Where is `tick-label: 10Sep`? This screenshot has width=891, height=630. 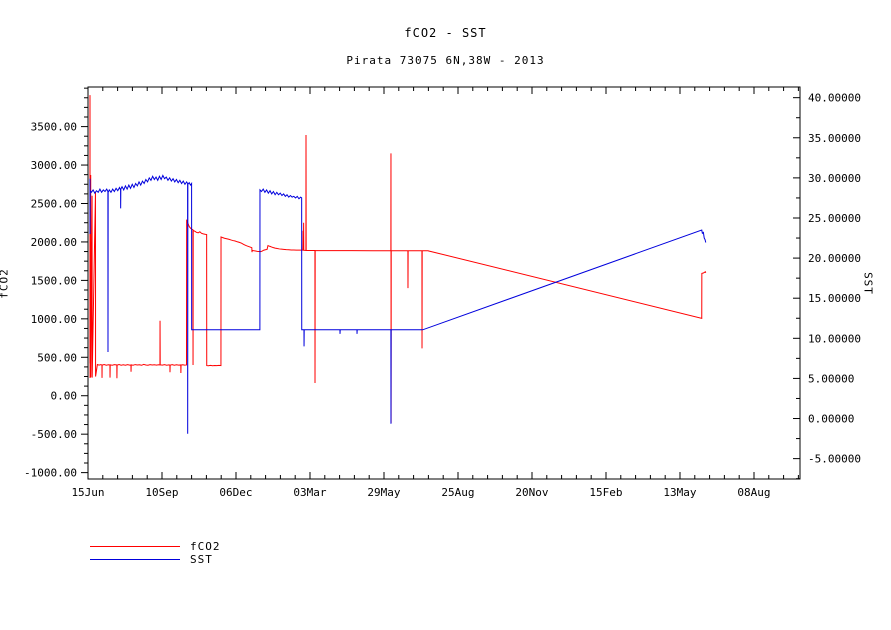
tick-label: 10Sep is located at coordinates (161, 492).